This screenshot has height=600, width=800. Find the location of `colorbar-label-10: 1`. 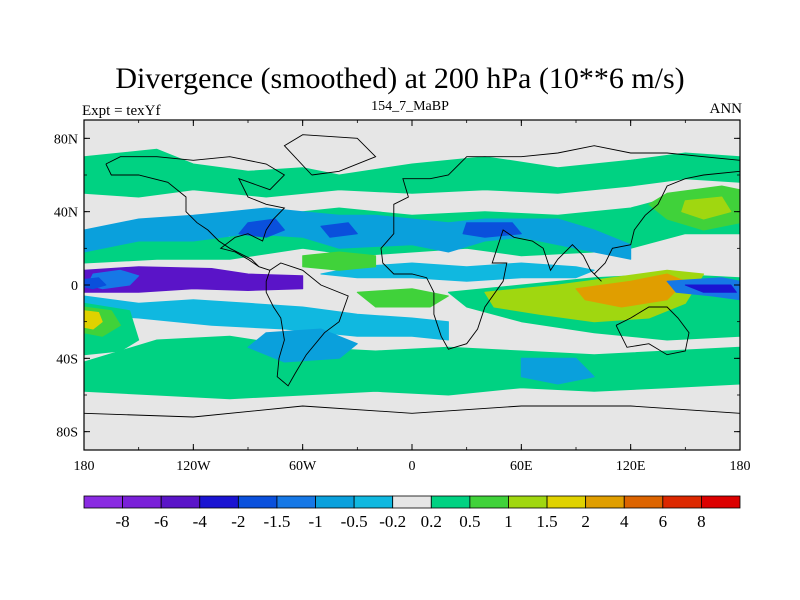

colorbar-label-10: 1 is located at coordinates (508, 521).